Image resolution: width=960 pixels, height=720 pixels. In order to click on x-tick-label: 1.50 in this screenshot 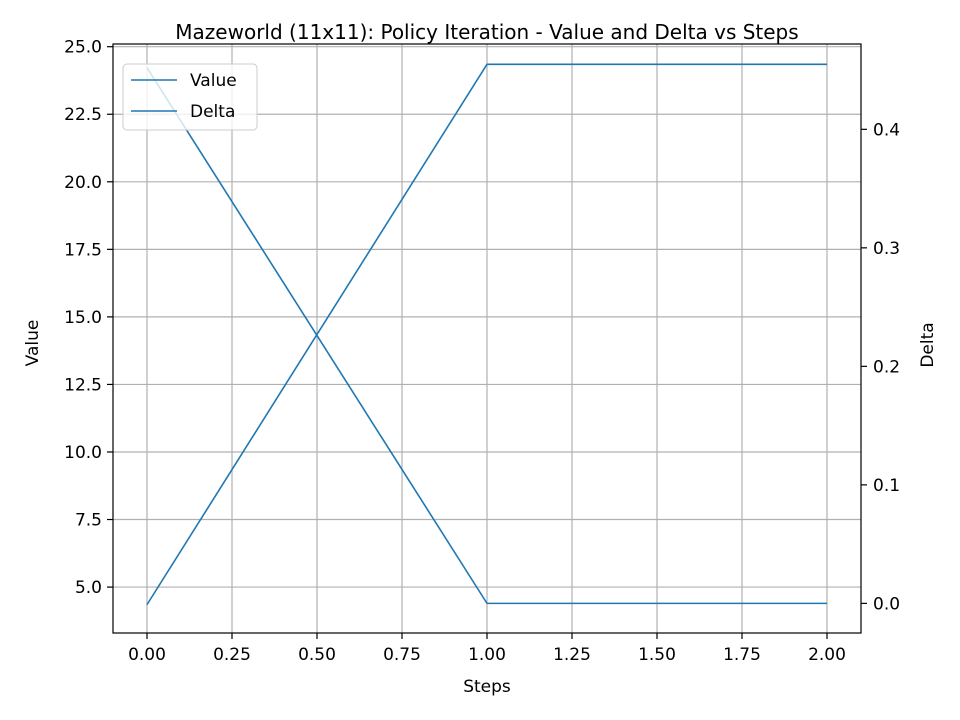, I will do `click(657, 655)`.